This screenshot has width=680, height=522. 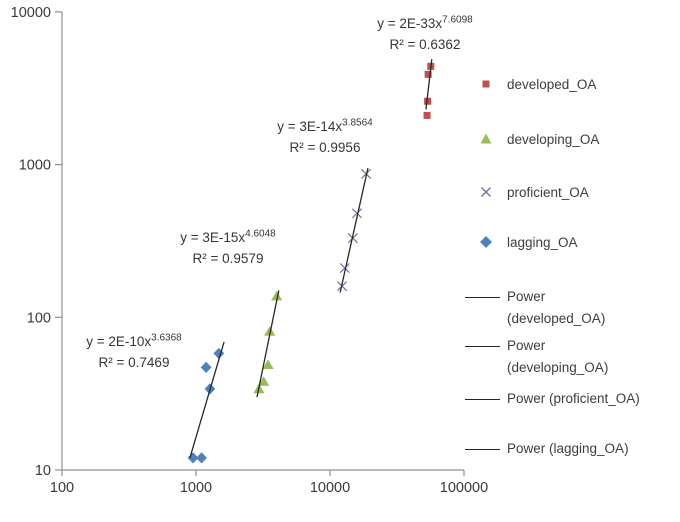 I want to click on y-tick-label: 1000, so click(x=35, y=166).